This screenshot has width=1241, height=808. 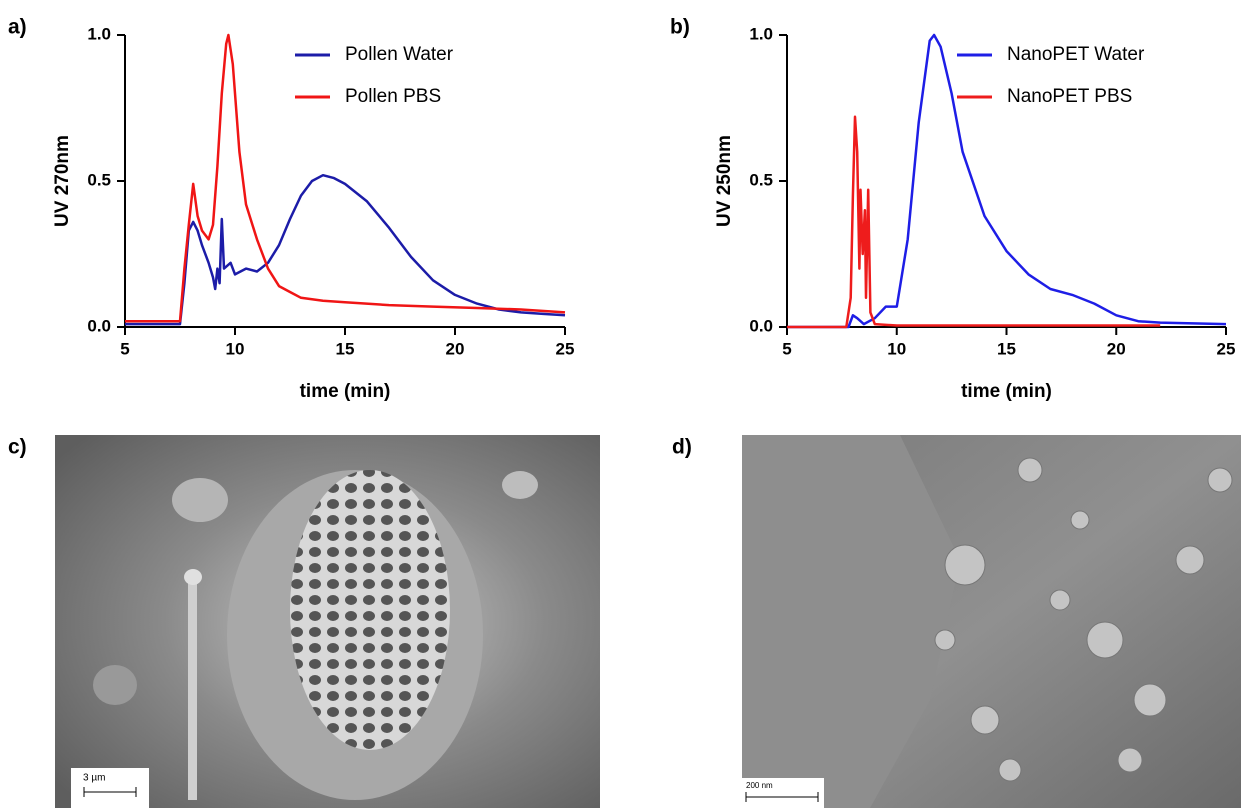 What do you see at coordinates (17, 27) in the screenshot?
I see `panel-label: a)` at bounding box center [17, 27].